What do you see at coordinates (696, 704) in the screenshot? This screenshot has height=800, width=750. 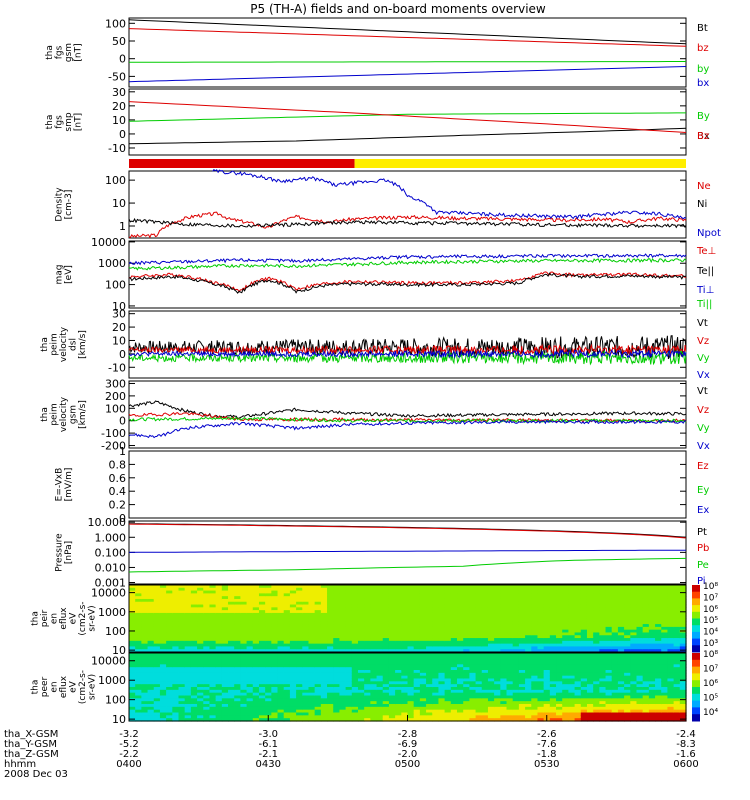 I see `colorbar-segment` at bounding box center [696, 704].